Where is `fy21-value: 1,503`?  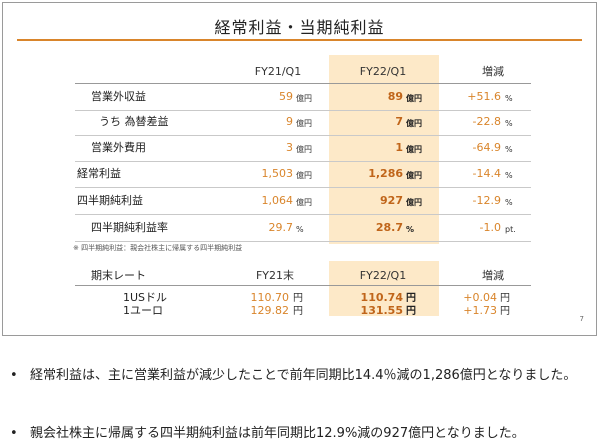 fy21-value: 1,503 is located at coordinates (277, 173).